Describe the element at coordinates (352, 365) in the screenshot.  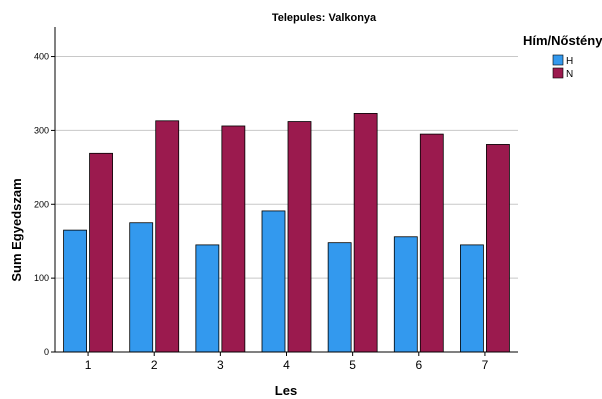
I see `x-tick-label: 5` at that location.